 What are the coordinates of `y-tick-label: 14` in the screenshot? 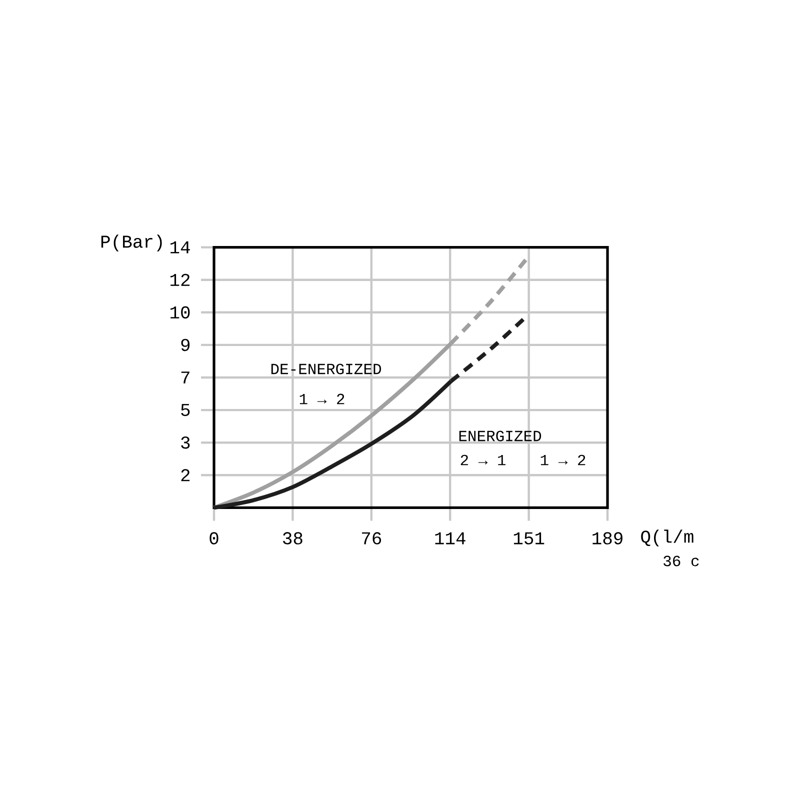 It's located at (180, 247).